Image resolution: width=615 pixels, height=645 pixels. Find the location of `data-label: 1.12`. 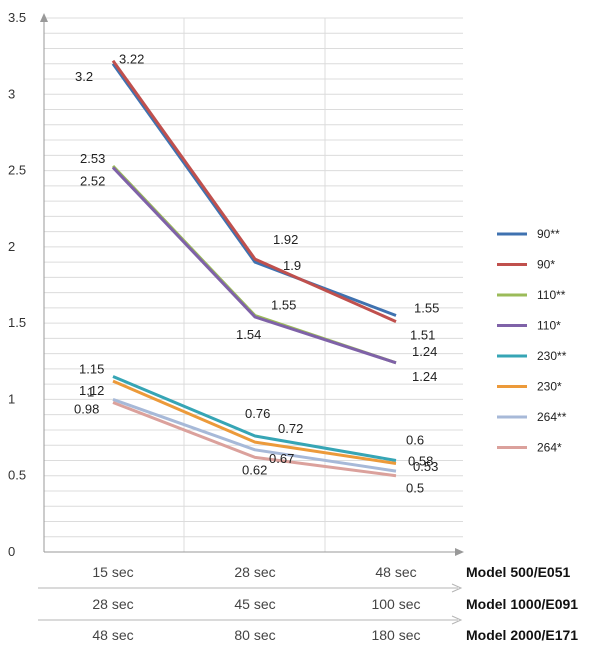

data-label: 1.12 is located at coordinates (91, 390).